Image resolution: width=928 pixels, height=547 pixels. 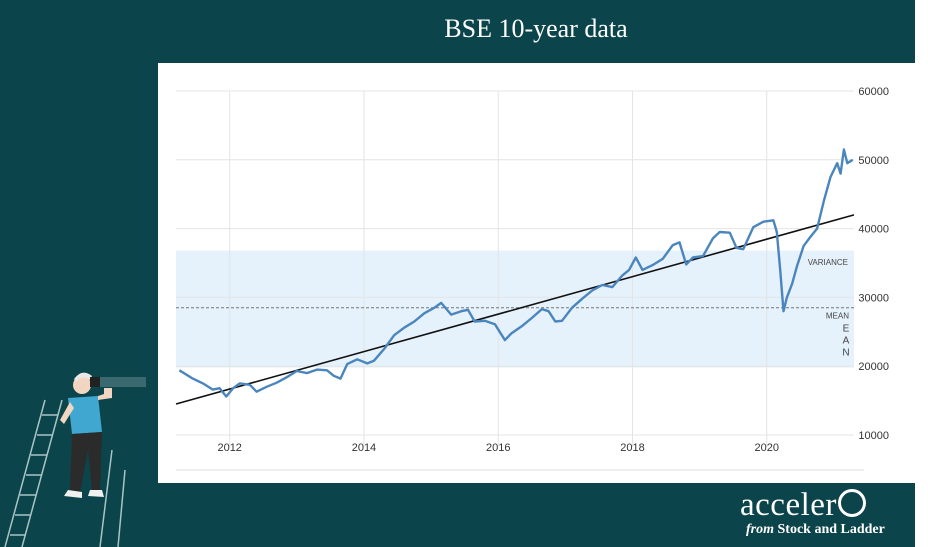 What do you see at coordinates (846, 329) in the screenshot?
I see `mean-vertical-letter: E` at bounding box center [846, 329].